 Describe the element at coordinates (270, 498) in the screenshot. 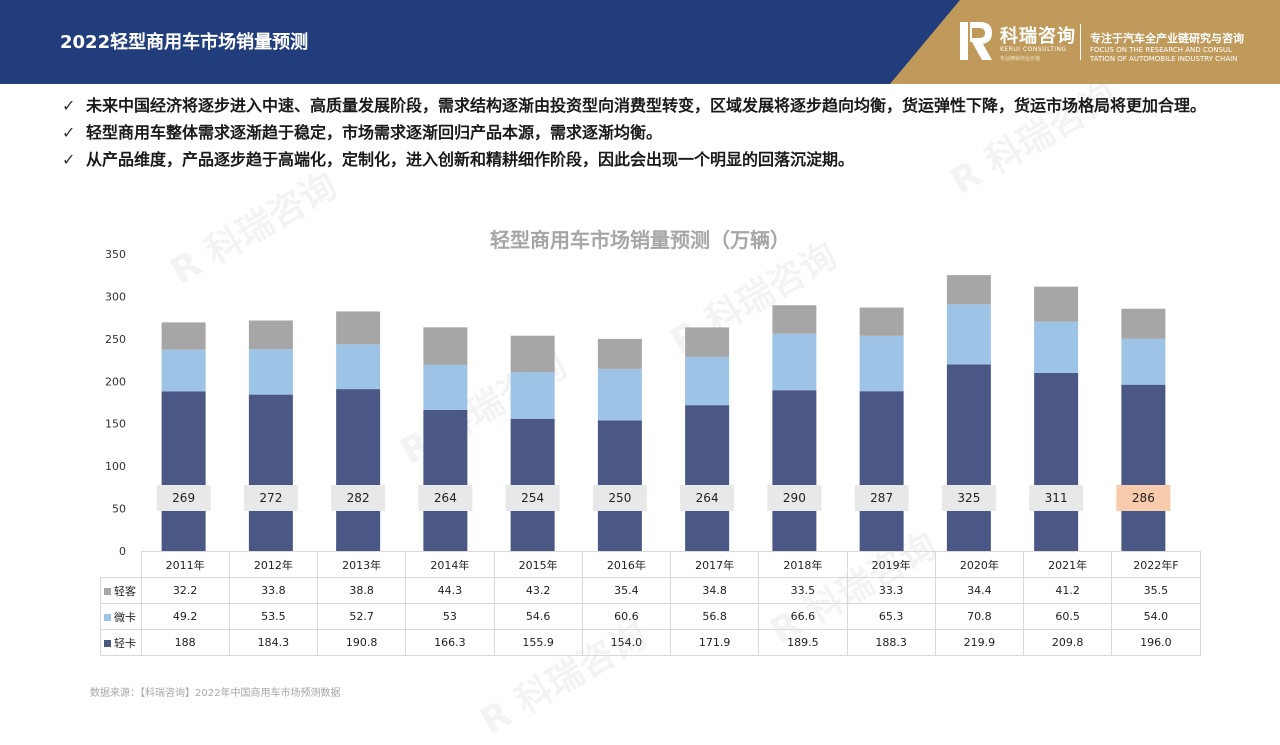

I see `total-label: 272` at that location.